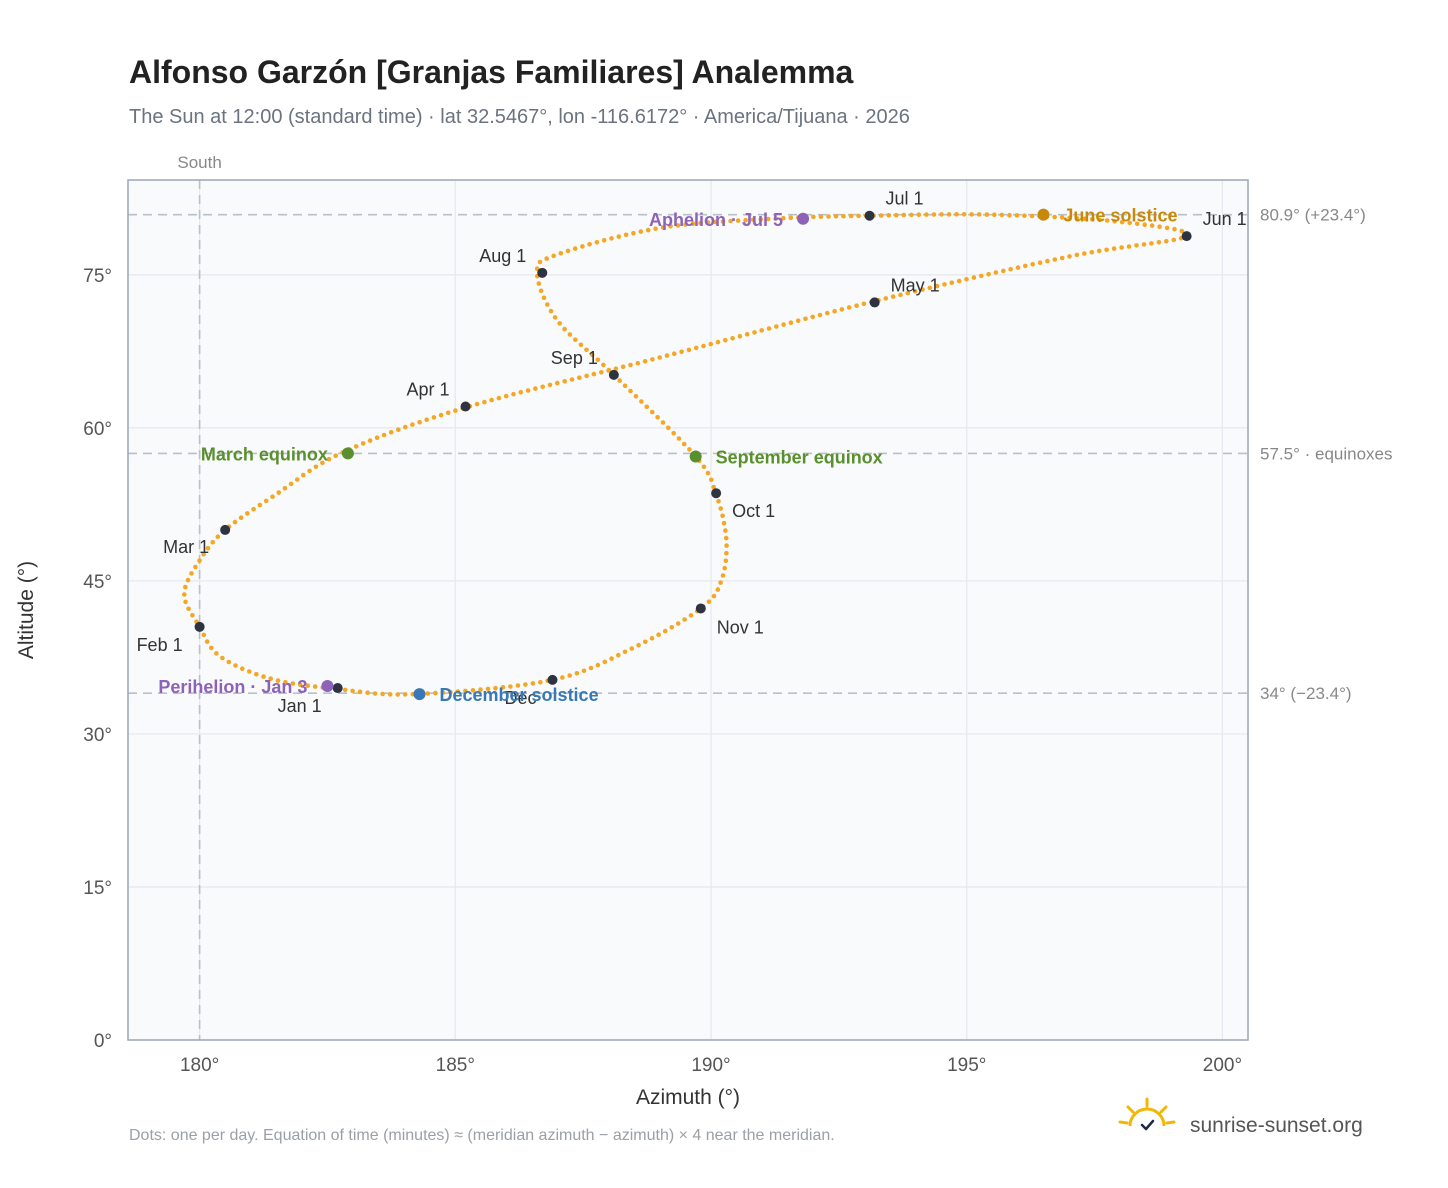  What do you see at coordinates (710, 1065) in the screenshot?
I see `x-tick-label: 190°` at bounding box center [710, 1065].